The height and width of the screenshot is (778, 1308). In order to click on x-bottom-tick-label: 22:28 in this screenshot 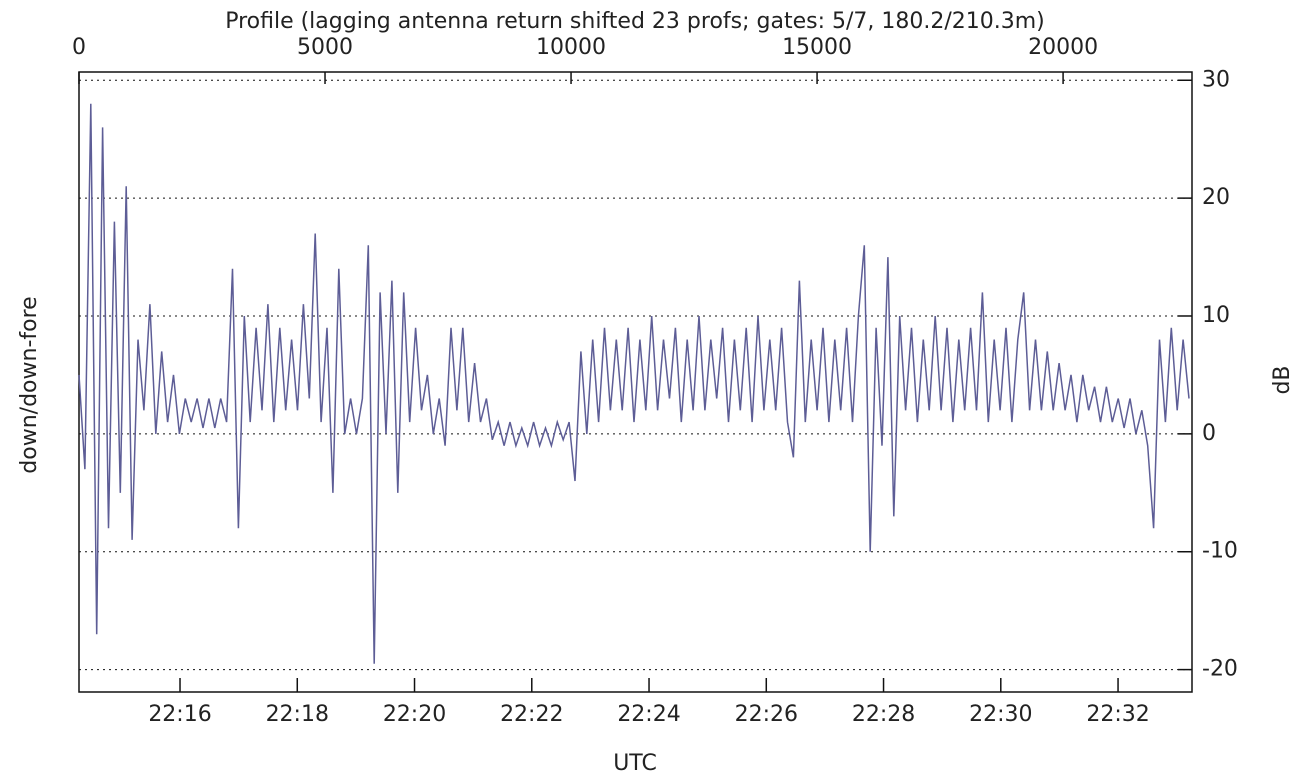, I will do `click(883, 714)`.